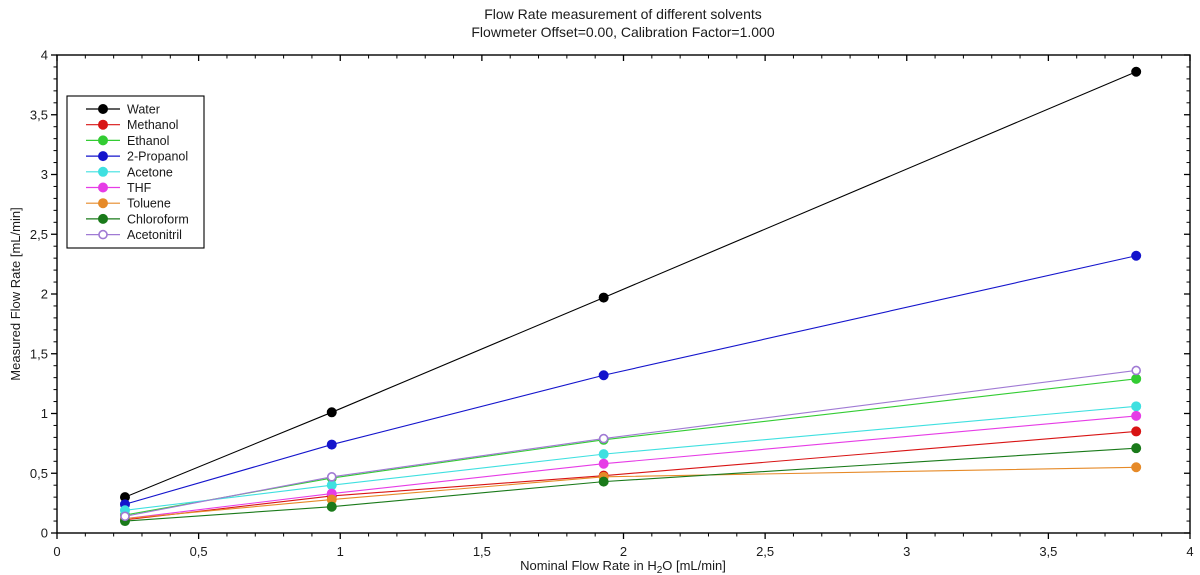 The height and width of the screenshot is (575, 1200). I want to click on legend-marker-open-circle, so click(103, 234).